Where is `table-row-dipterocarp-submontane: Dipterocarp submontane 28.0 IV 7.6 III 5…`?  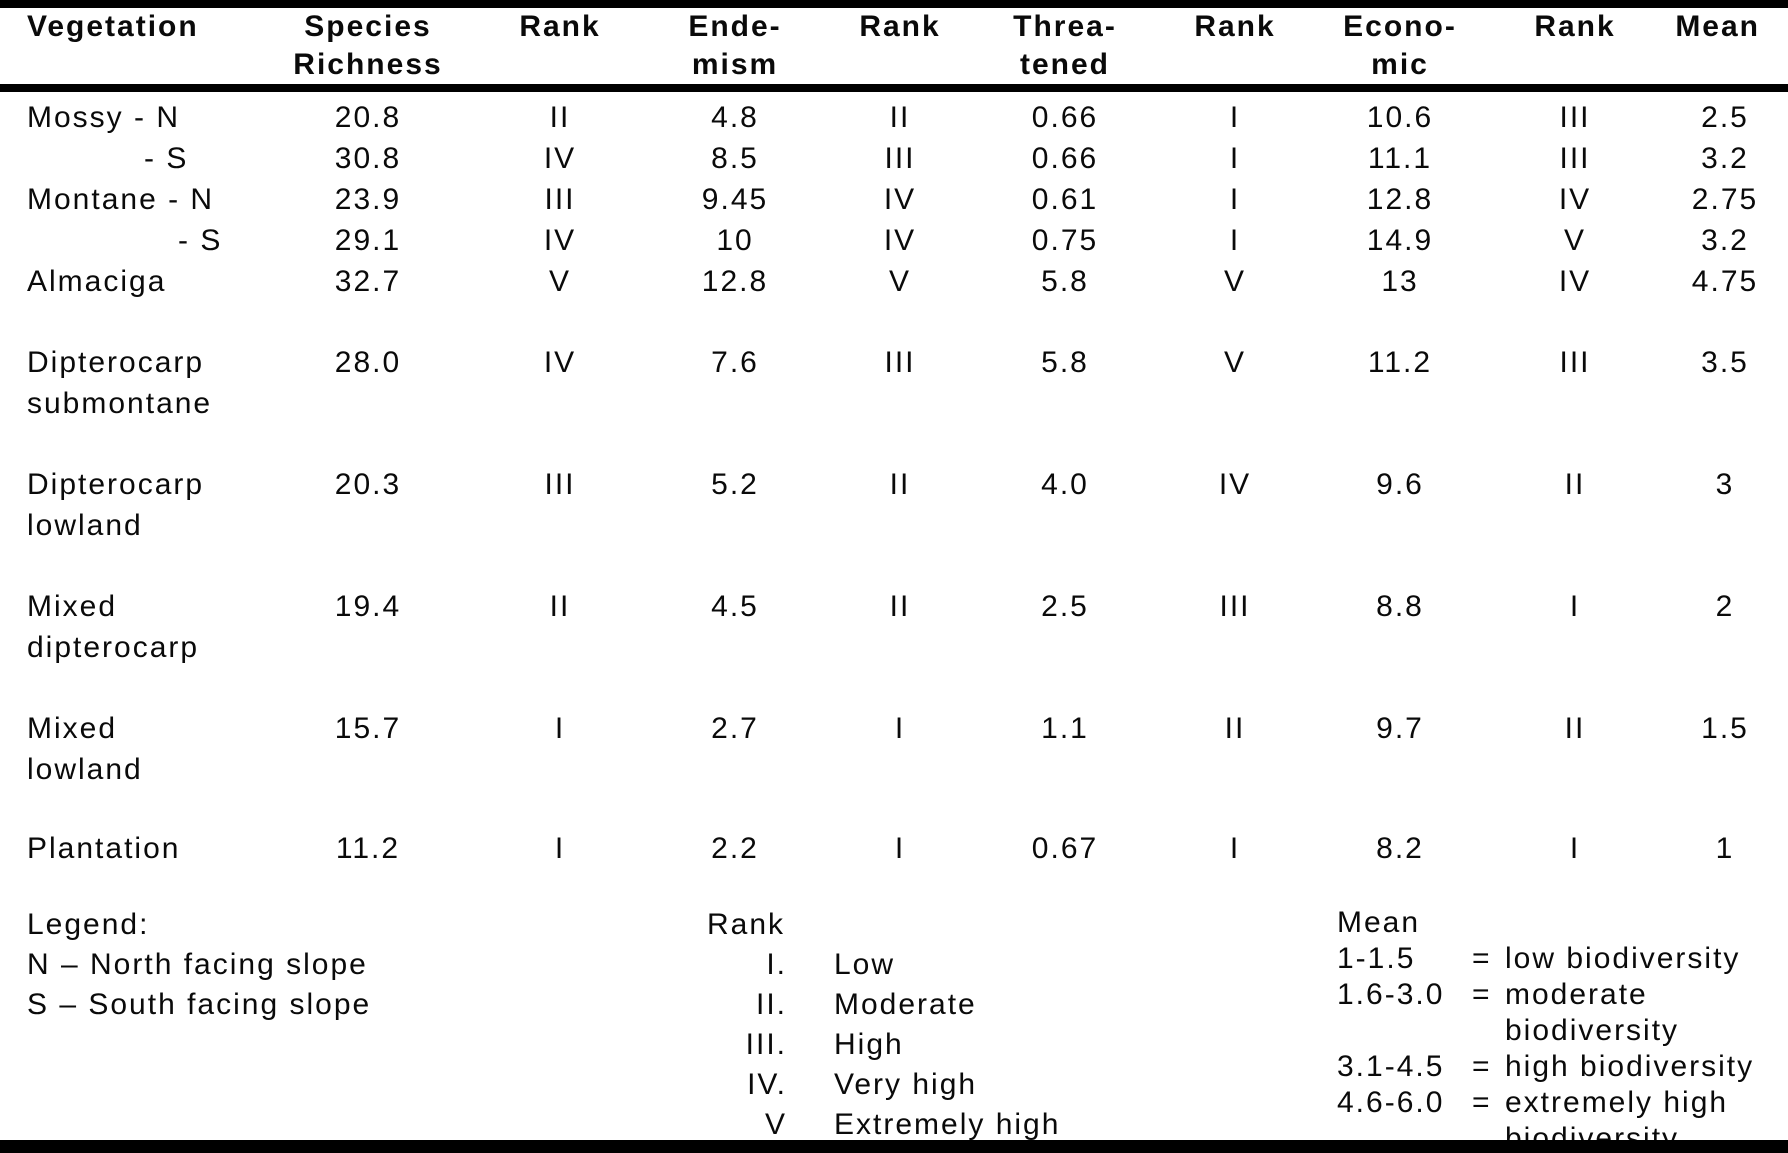 table-row-dipterocarp-submontane: Dipterocarp submontane 28.0 IV 7.6 III 5… is located at coordinates (894, 363).